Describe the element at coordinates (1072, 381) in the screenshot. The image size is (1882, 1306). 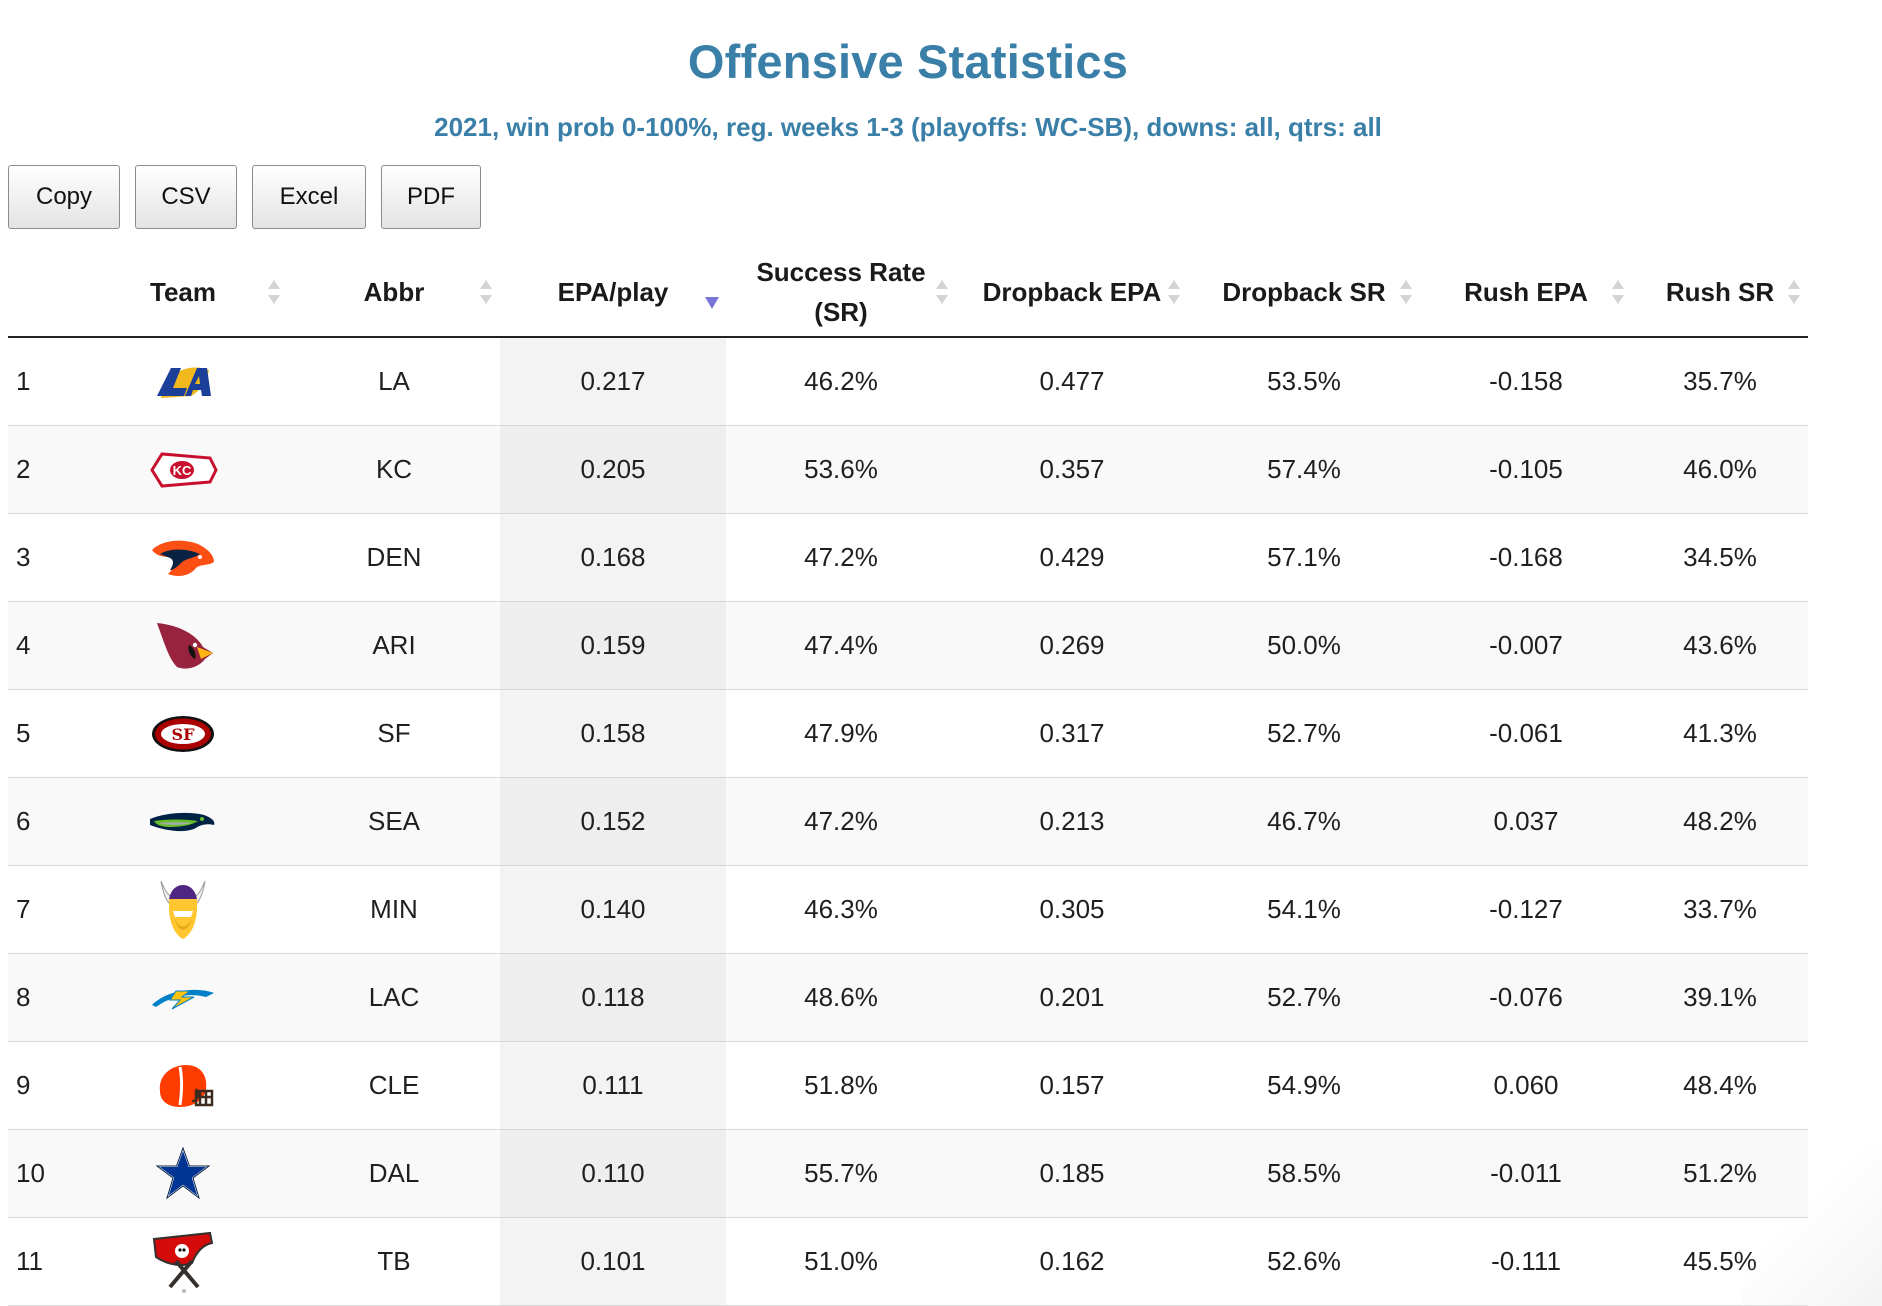
I see `dropback-epa-cell: 0.477` at that location.